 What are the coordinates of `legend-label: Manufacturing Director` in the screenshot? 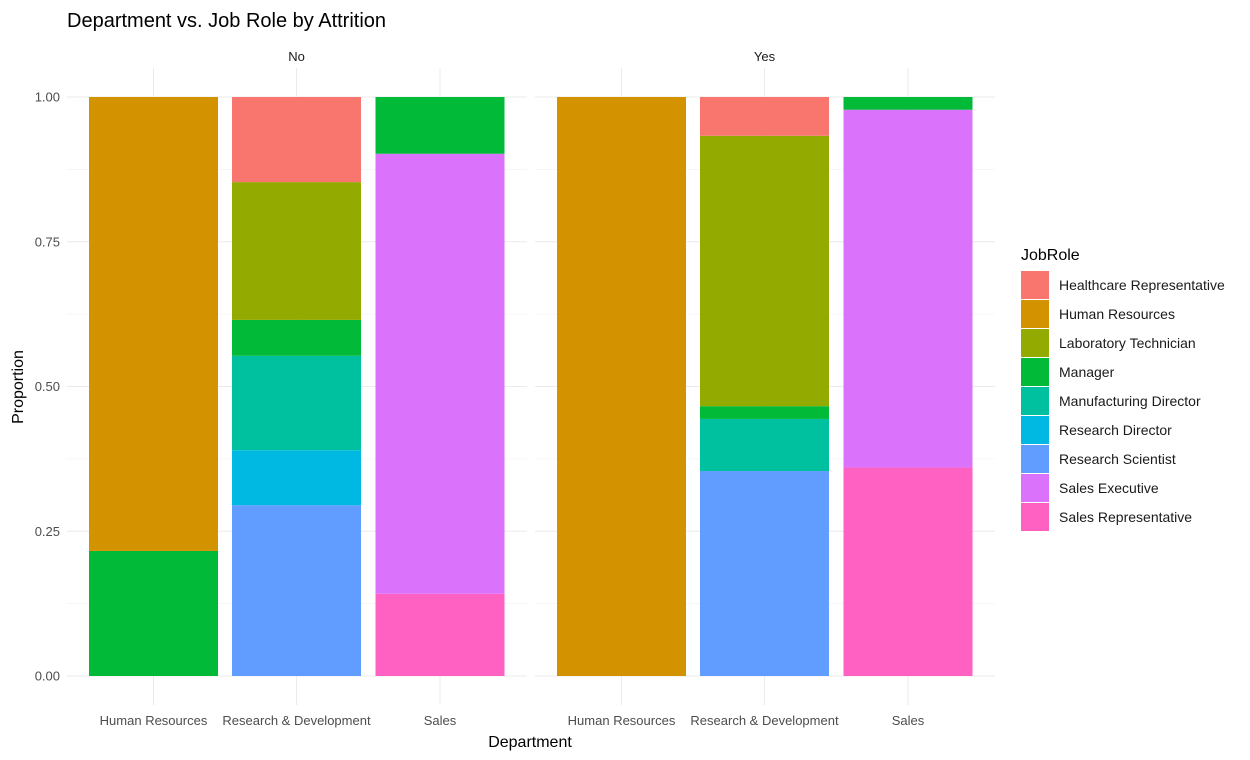 It's located at (1130, 401).